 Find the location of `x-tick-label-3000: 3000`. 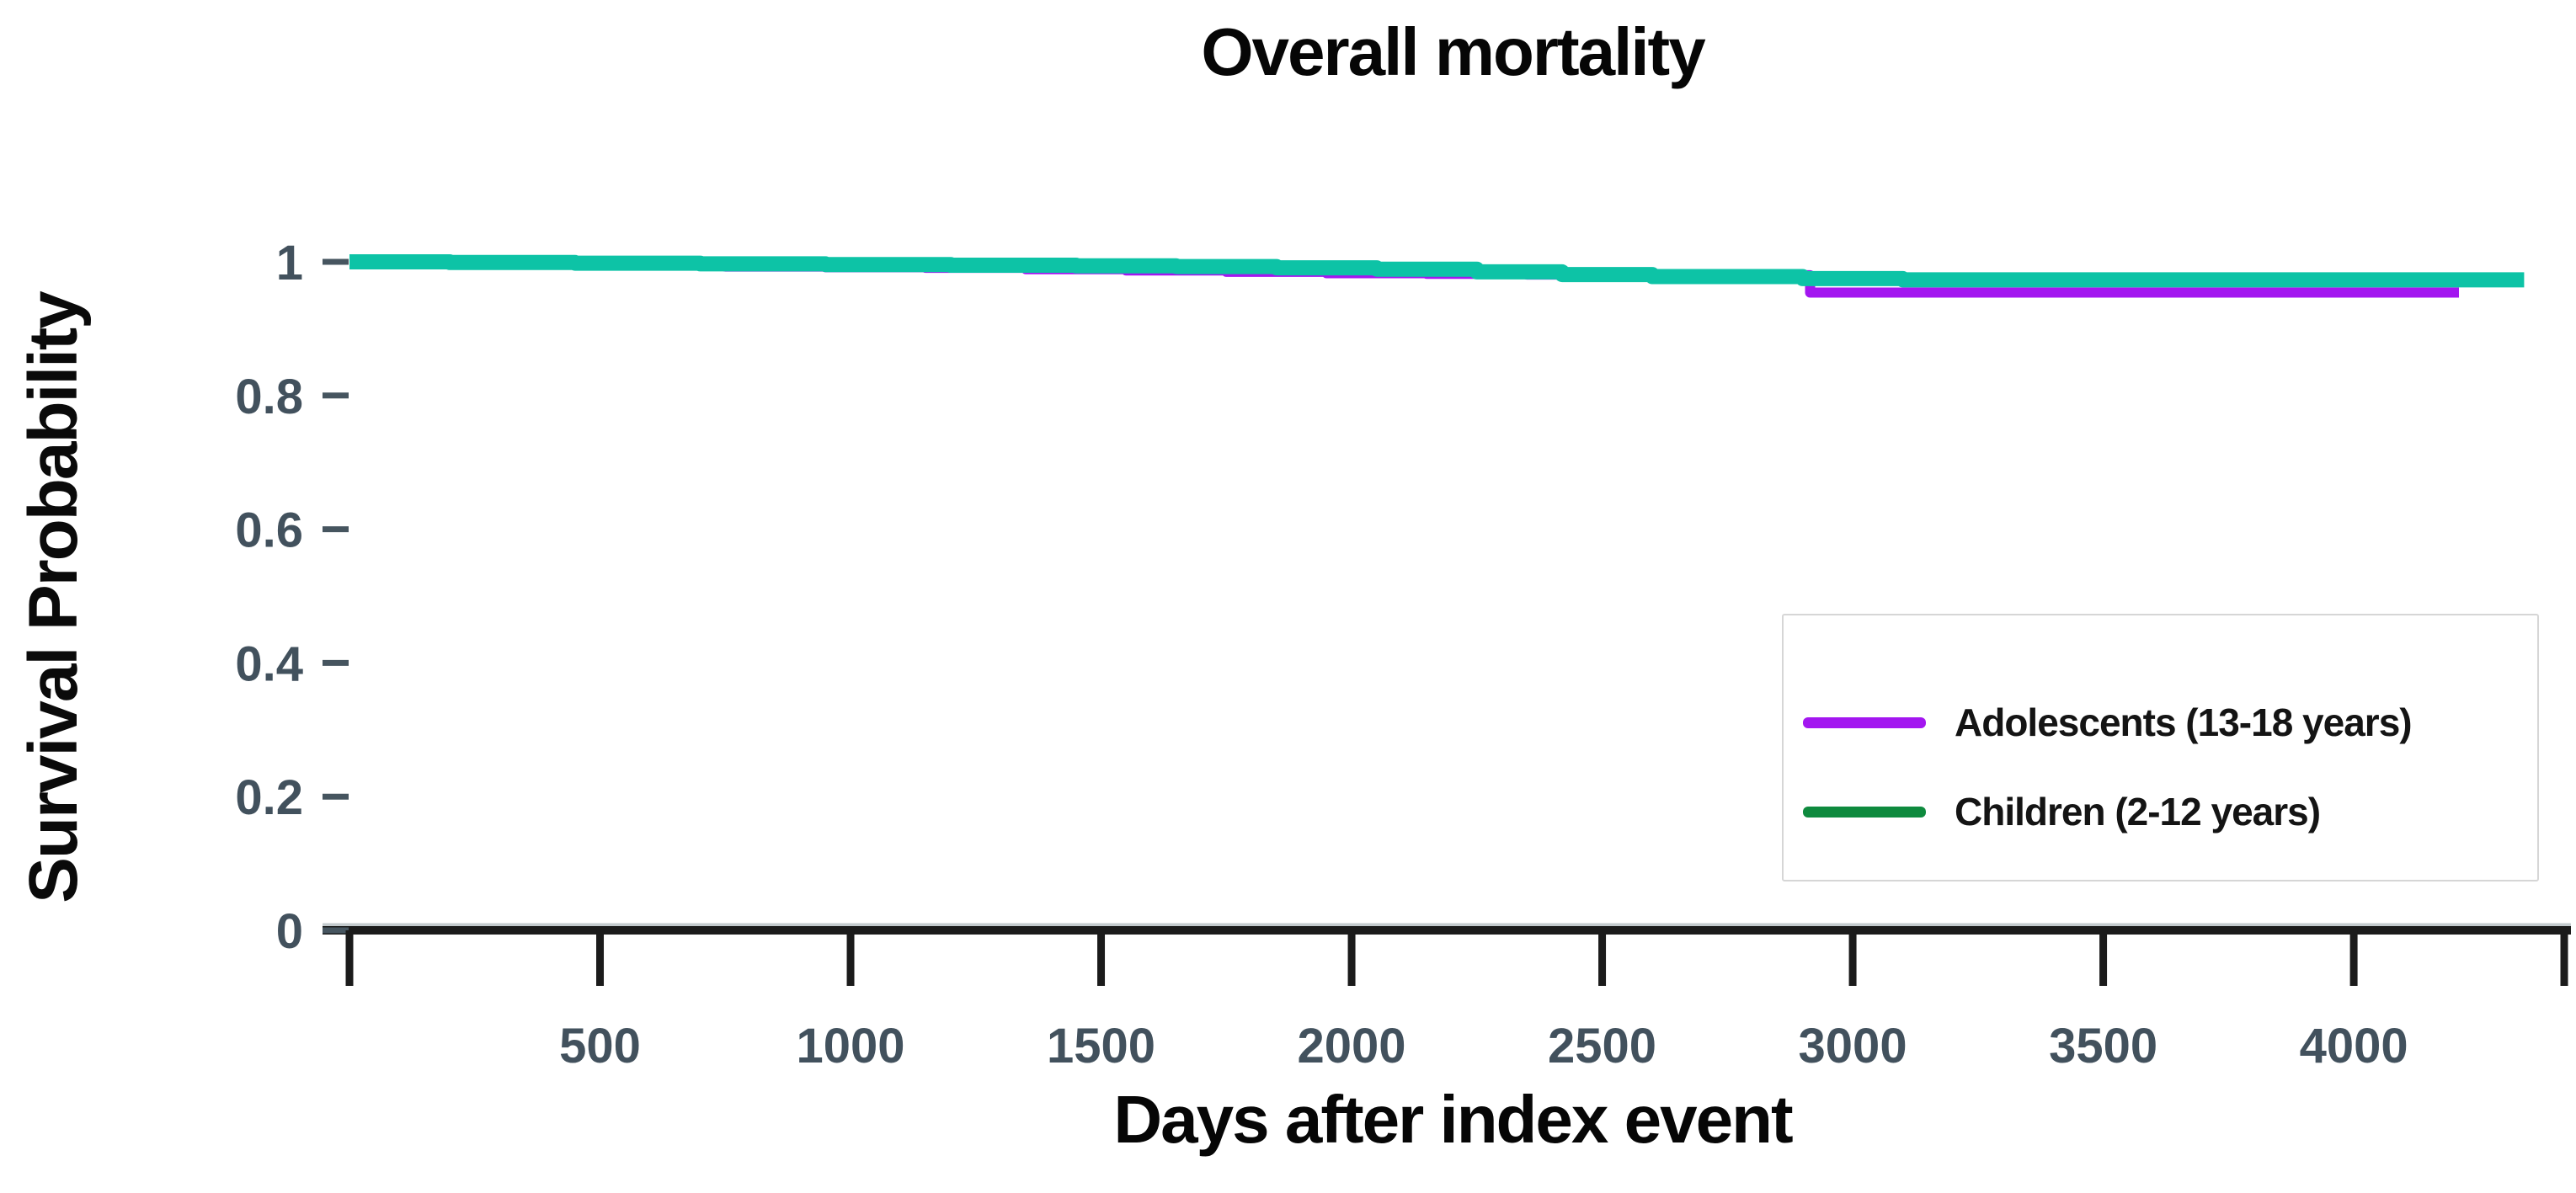

x-tick-label-3000: 3000 is located at coordinates (1853, 1046).